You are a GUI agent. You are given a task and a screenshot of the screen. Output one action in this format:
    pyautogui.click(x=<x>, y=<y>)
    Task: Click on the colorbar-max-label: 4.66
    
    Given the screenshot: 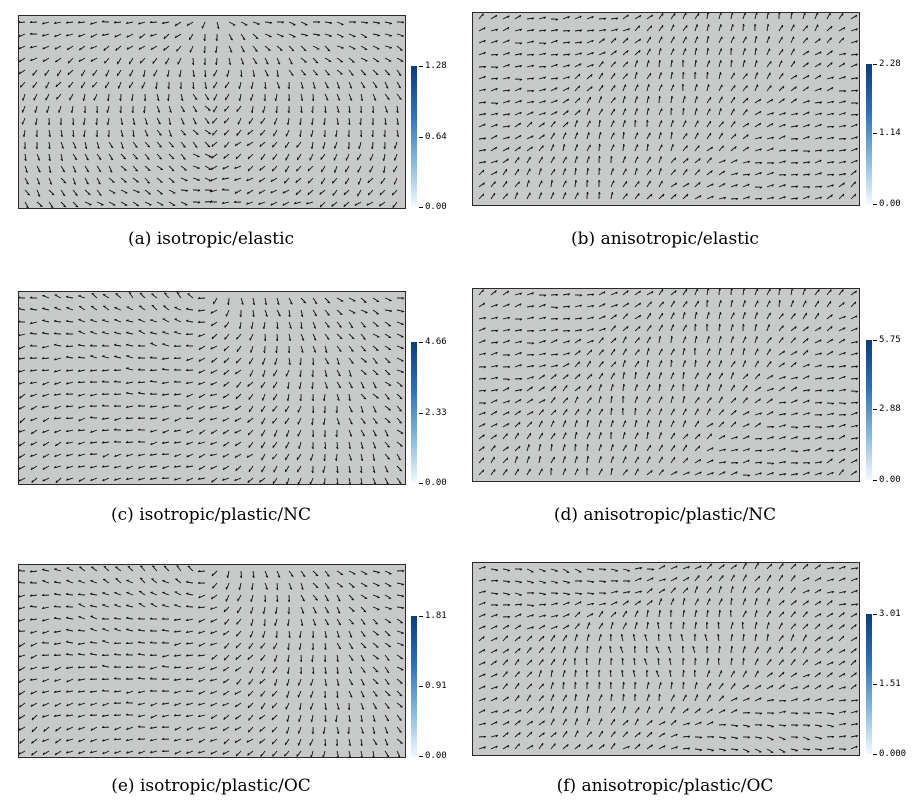 What is the action you would take?
    pyautogui.click(x=433, y=342)
    